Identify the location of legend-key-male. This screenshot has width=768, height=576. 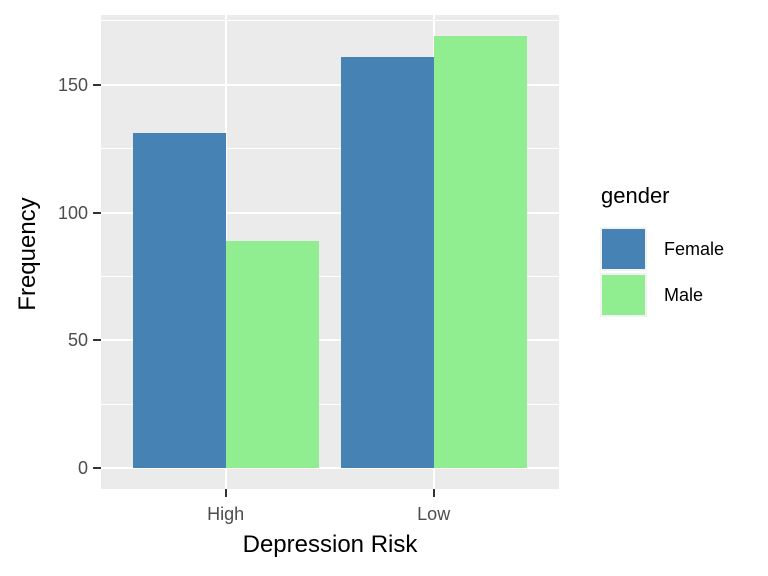
(623, 295).